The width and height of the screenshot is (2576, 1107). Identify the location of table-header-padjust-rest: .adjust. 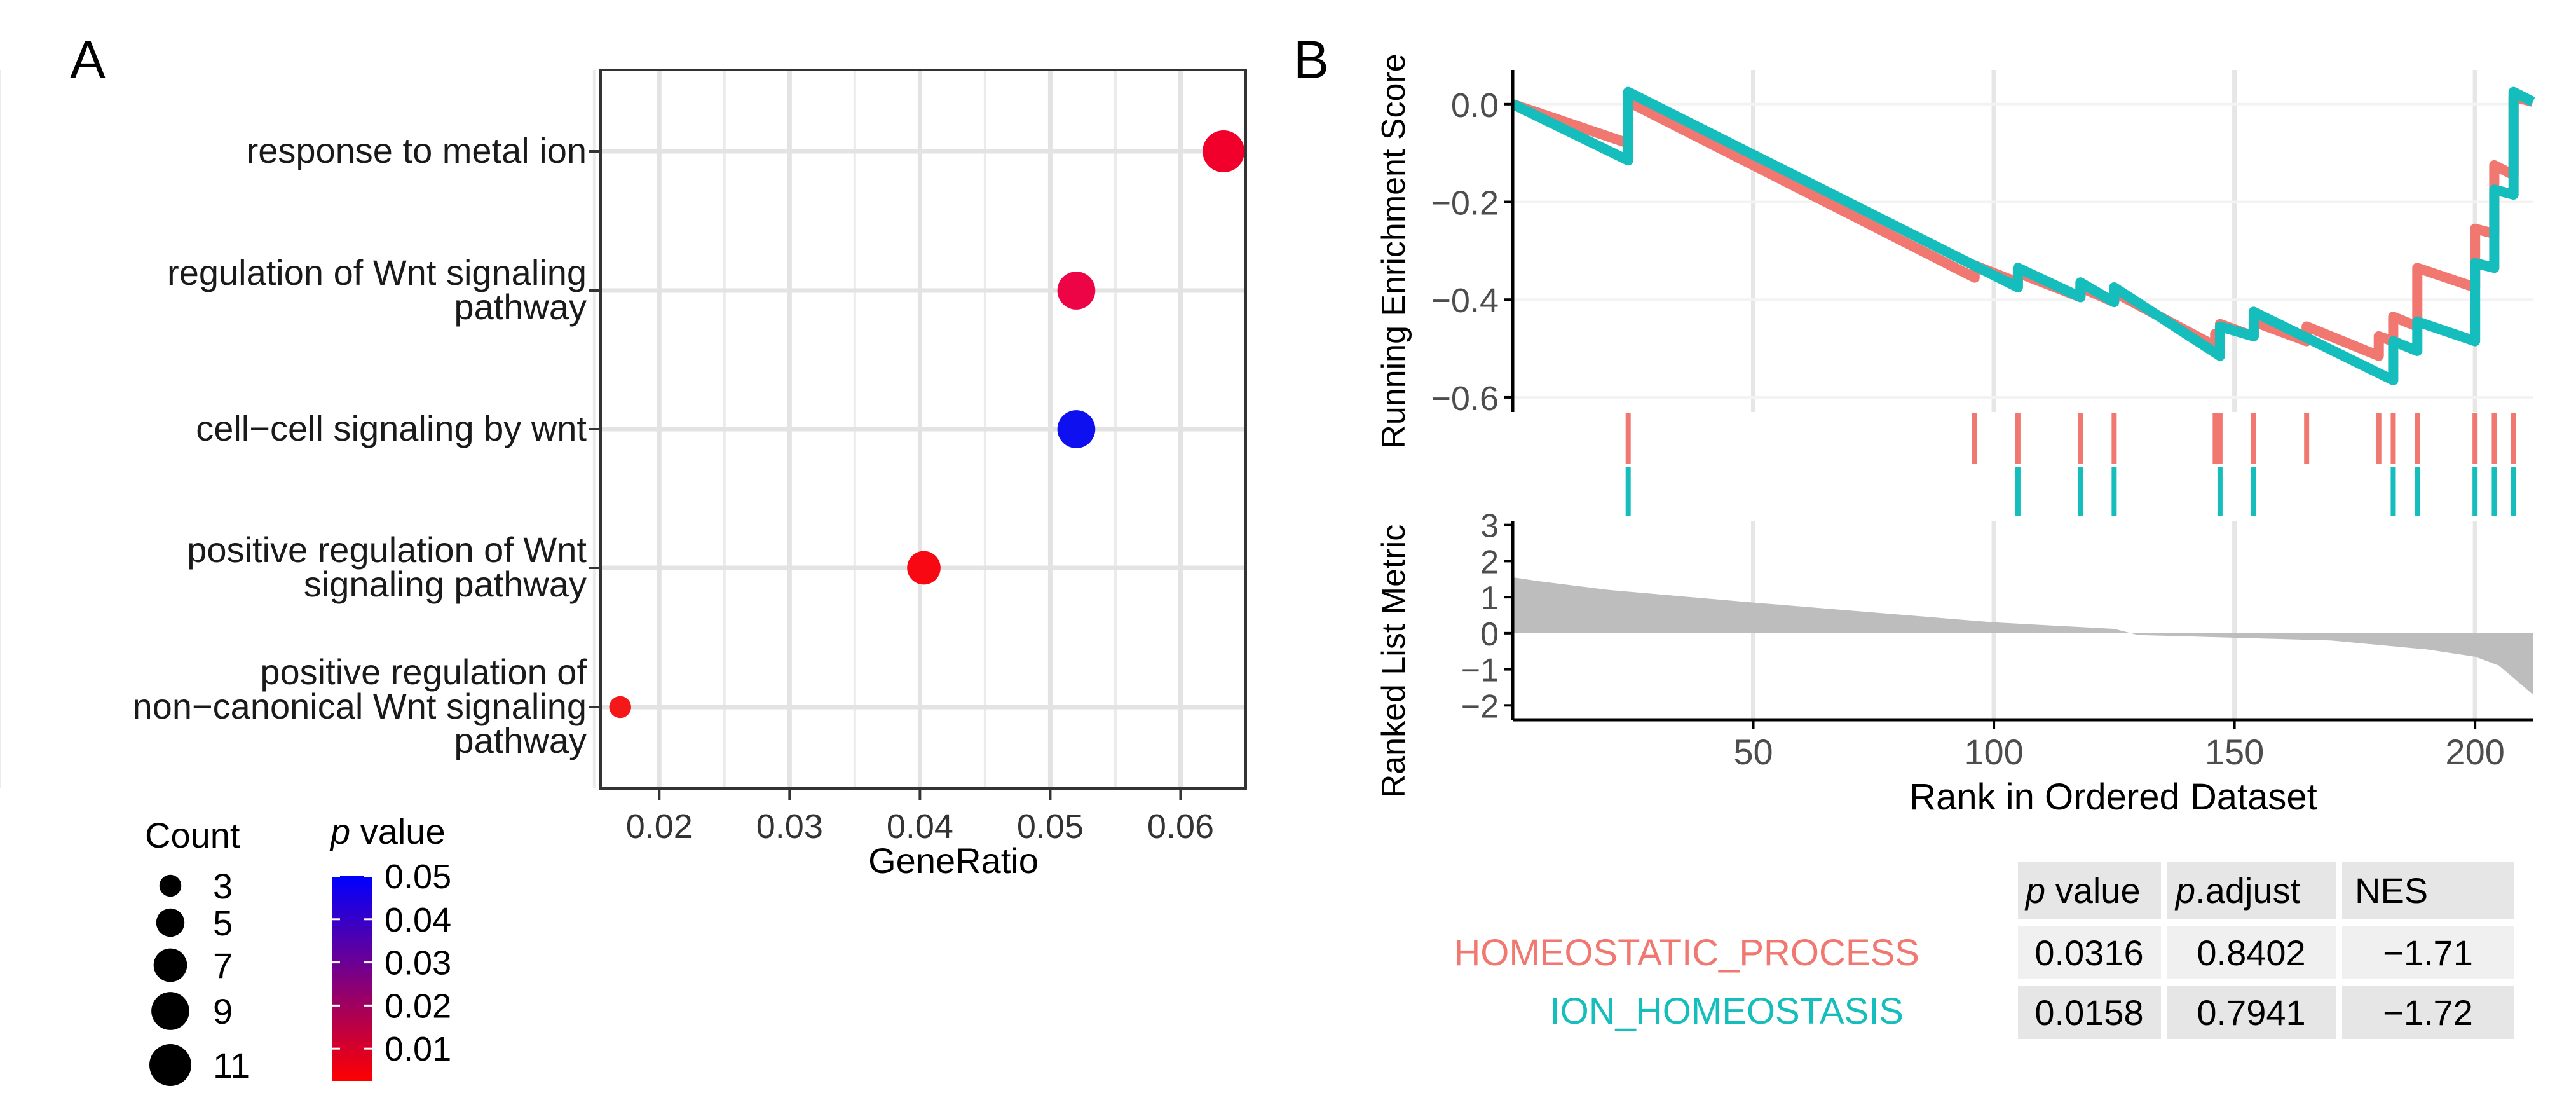
(2247, 890).